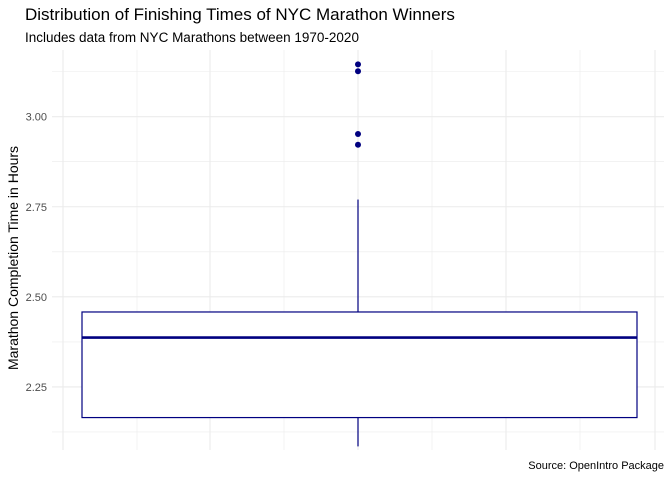 The width and height of the screenshot is (672, 480). Describe the element at coordinates (596, 466) in the screenshot. I see `chart-caption: Source: OpenIntro Package` at that location.